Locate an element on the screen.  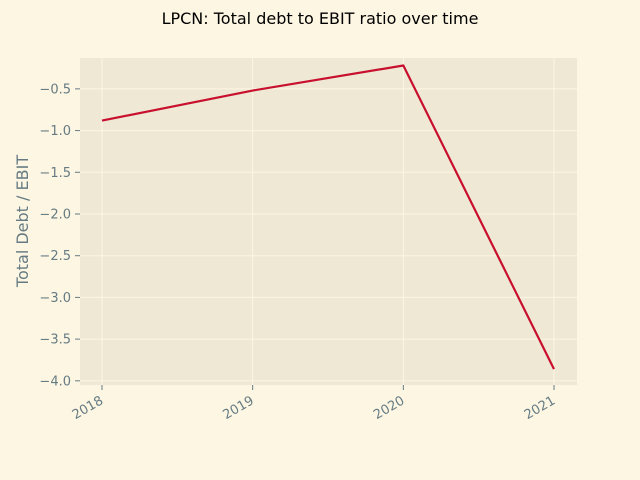
y-axis: −4.0 −3.5 −3.0 −2.5 −2.0 −1.5 −1.0 −0.5 is located at coordinates (59, 235).